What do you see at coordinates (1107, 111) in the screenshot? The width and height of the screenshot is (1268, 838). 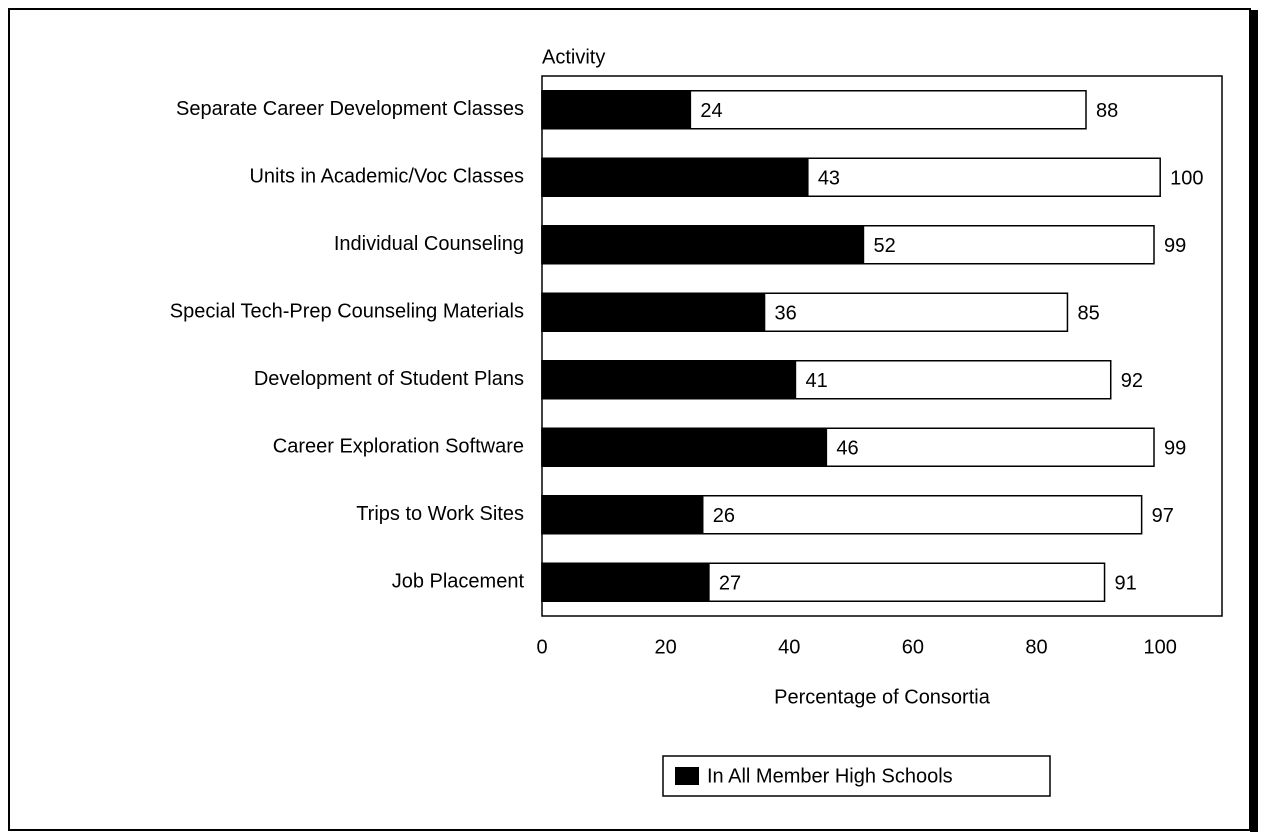 I see `value-label: 88` at bounding box center [1107, 111].